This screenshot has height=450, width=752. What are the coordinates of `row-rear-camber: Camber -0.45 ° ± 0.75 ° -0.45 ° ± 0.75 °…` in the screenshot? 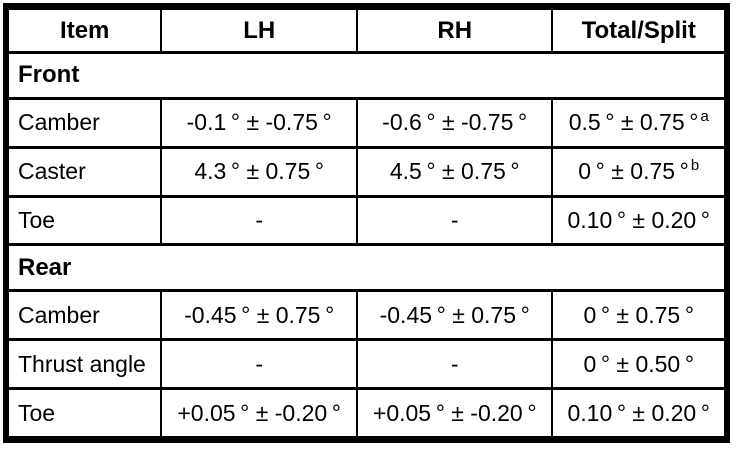 It's located at (366, 315).